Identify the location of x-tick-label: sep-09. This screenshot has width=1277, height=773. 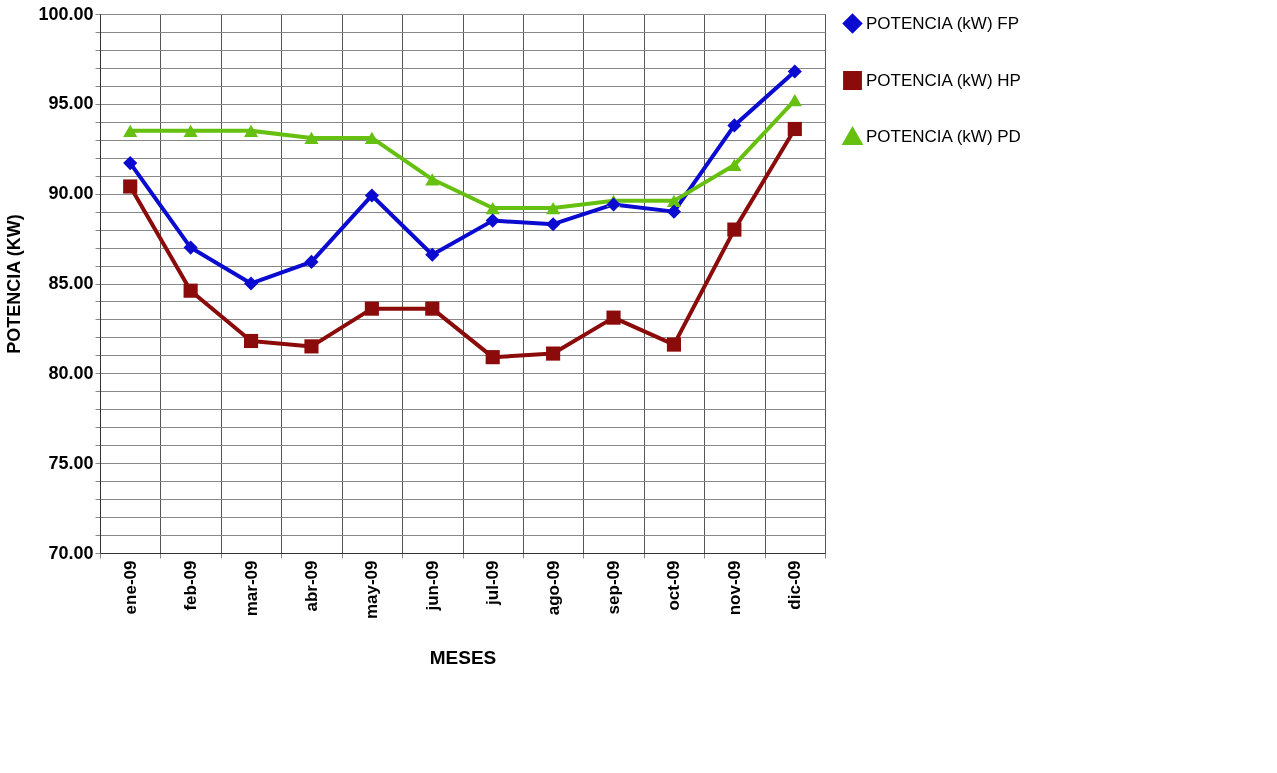
(614, 587).